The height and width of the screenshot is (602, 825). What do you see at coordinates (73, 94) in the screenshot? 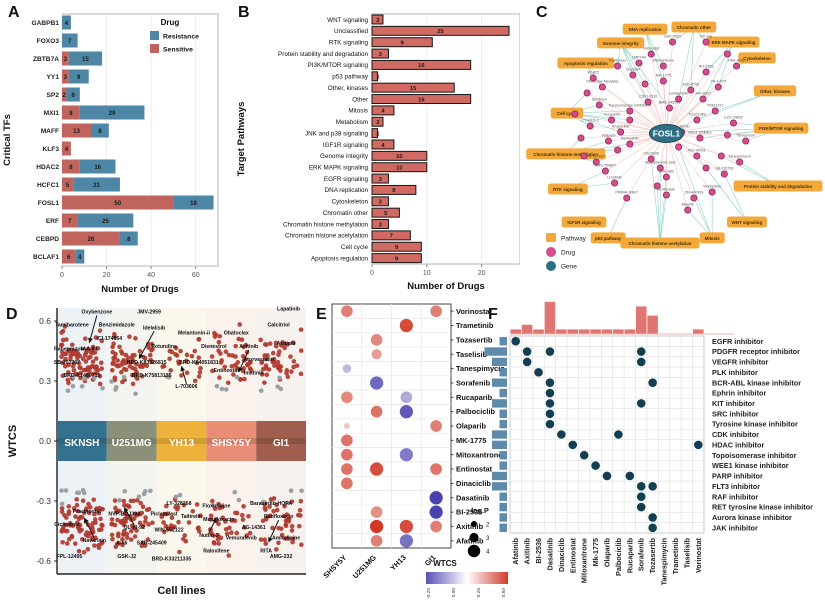
I see `bar-segment-resistance` at bounding box center [73, 94].